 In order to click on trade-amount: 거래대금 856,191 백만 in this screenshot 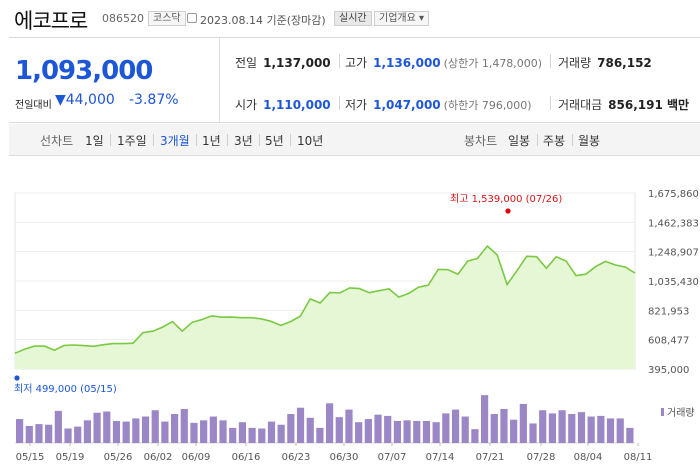, I will do `click(623, 104)`.